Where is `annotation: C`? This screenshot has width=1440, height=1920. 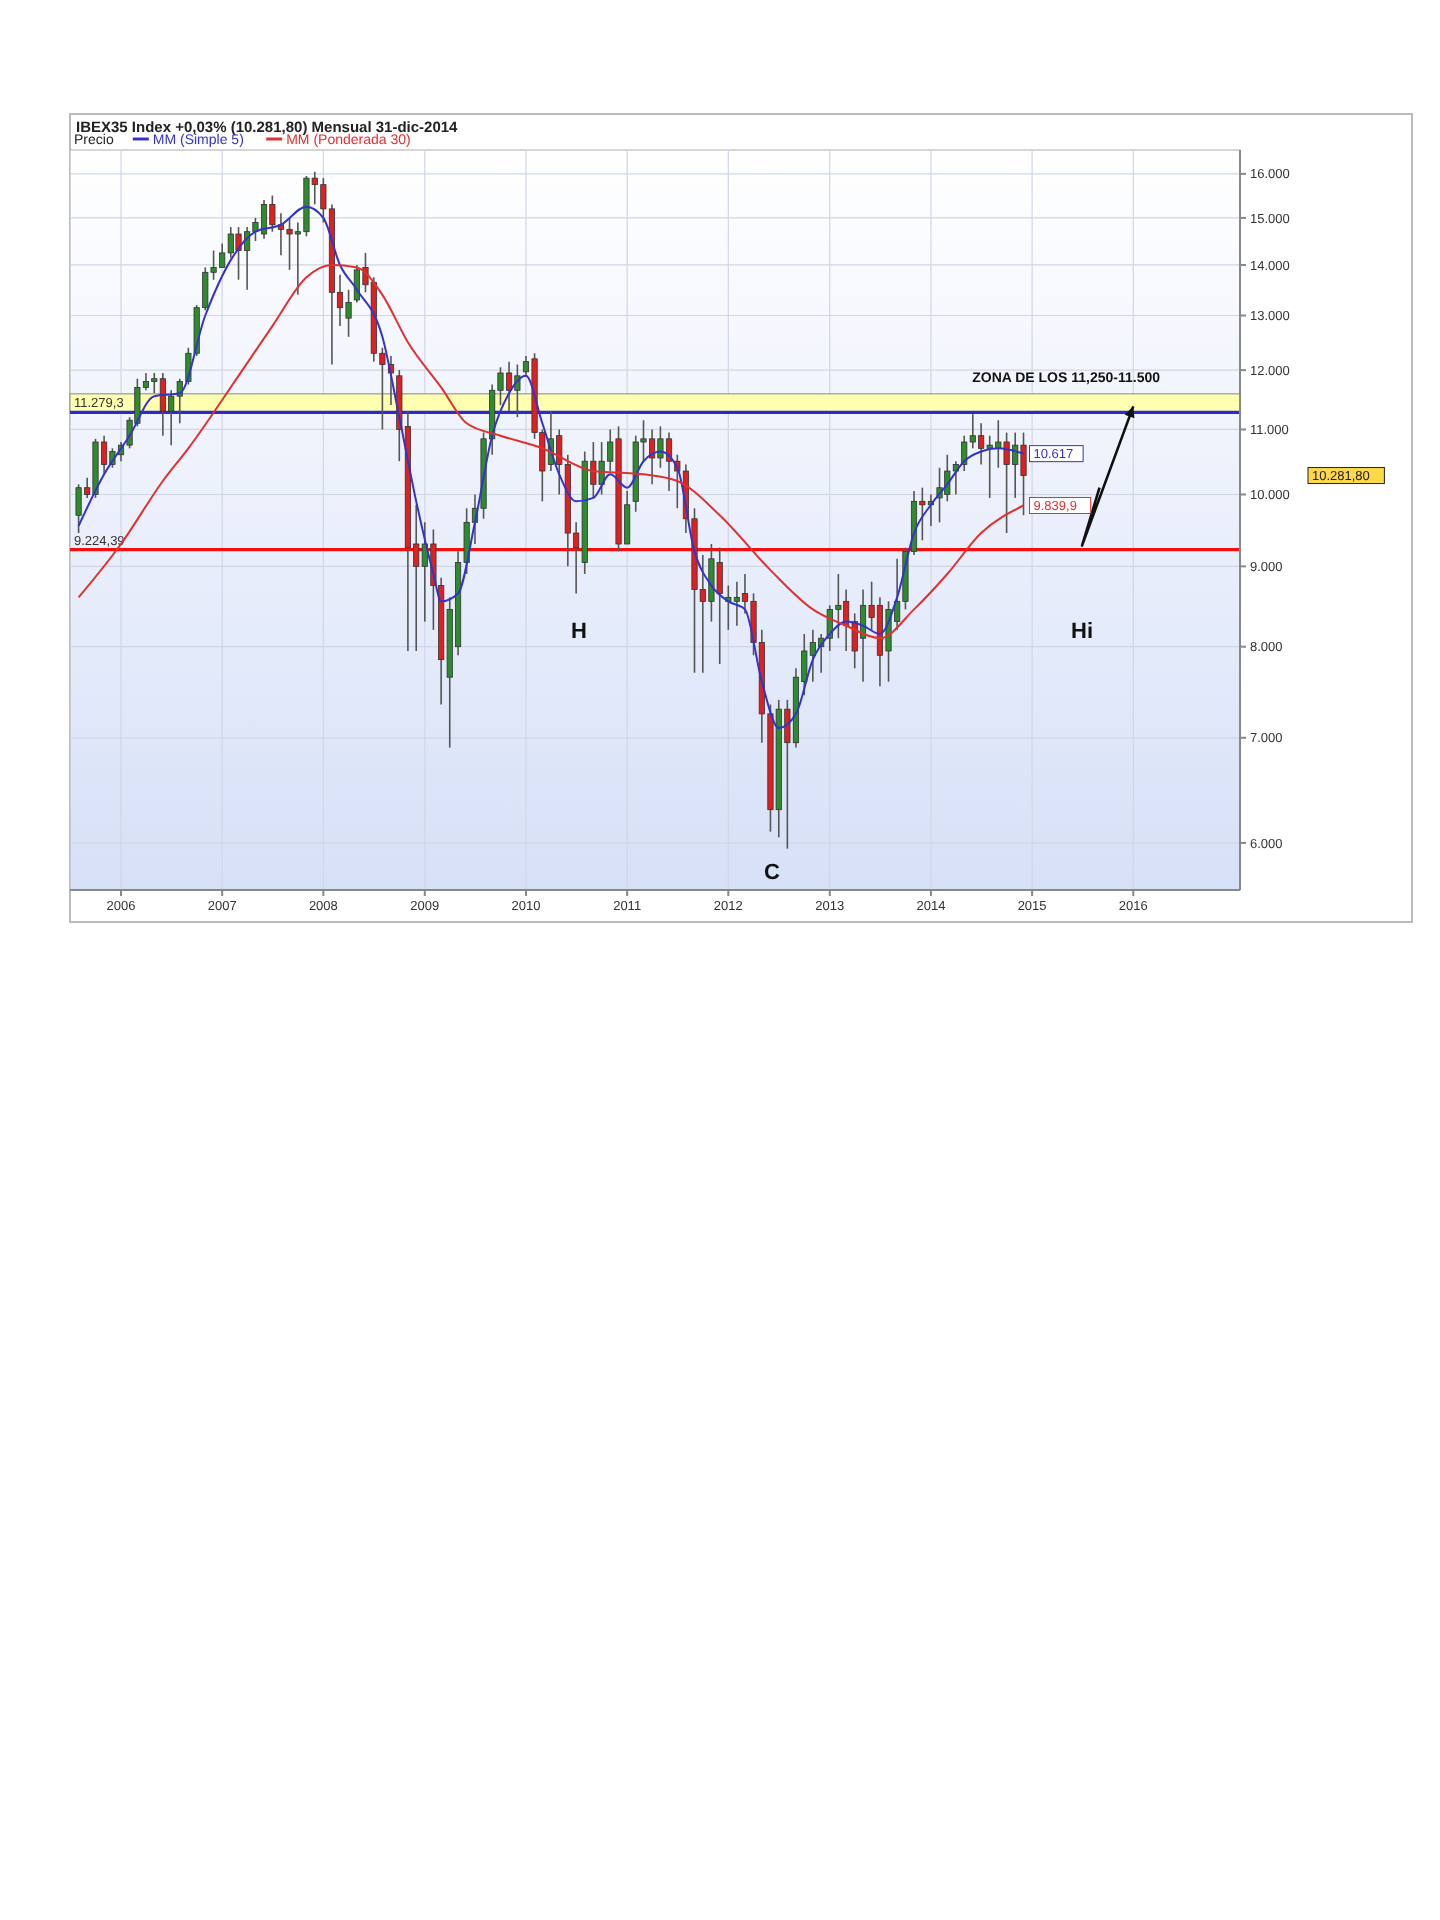
annotation: C is located at coordinates (772, 872).